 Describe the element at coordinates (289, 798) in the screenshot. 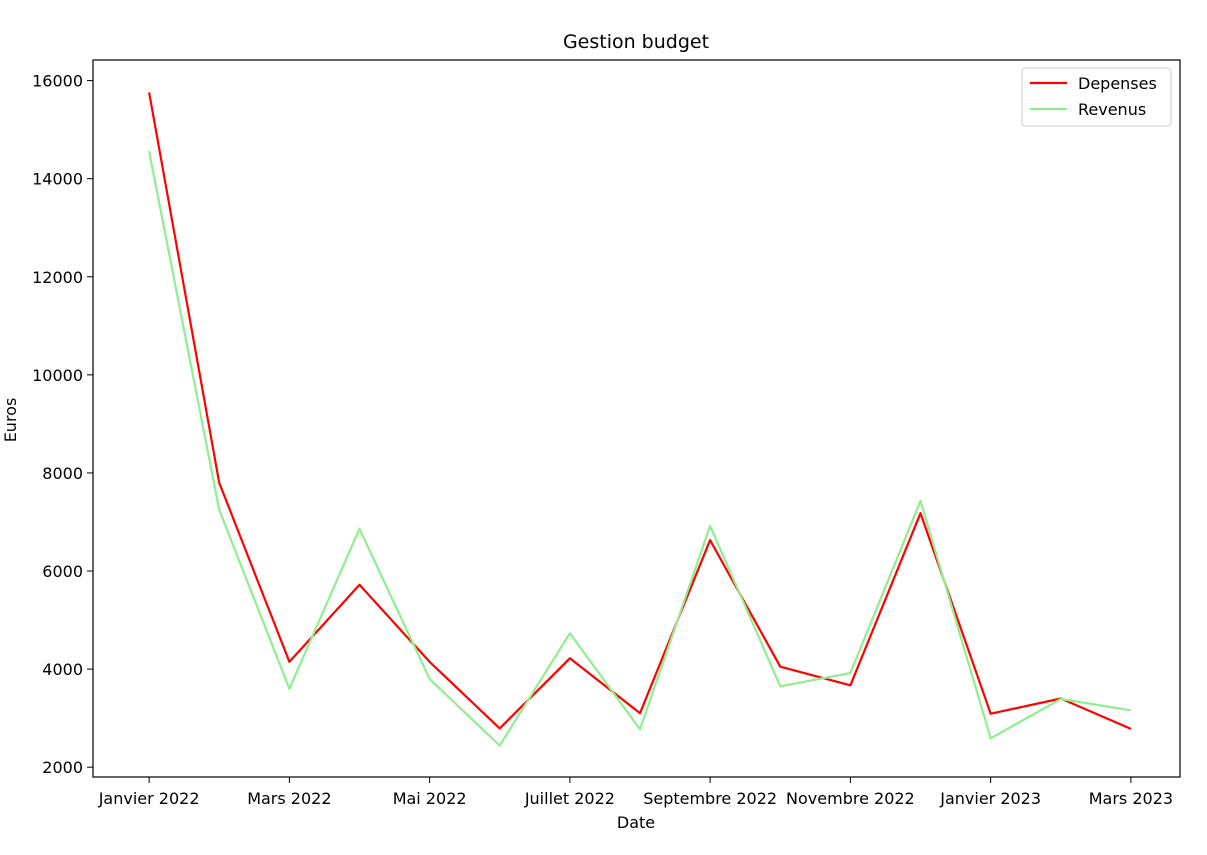

I see `x-tick-label: Mars 2022` at that location.